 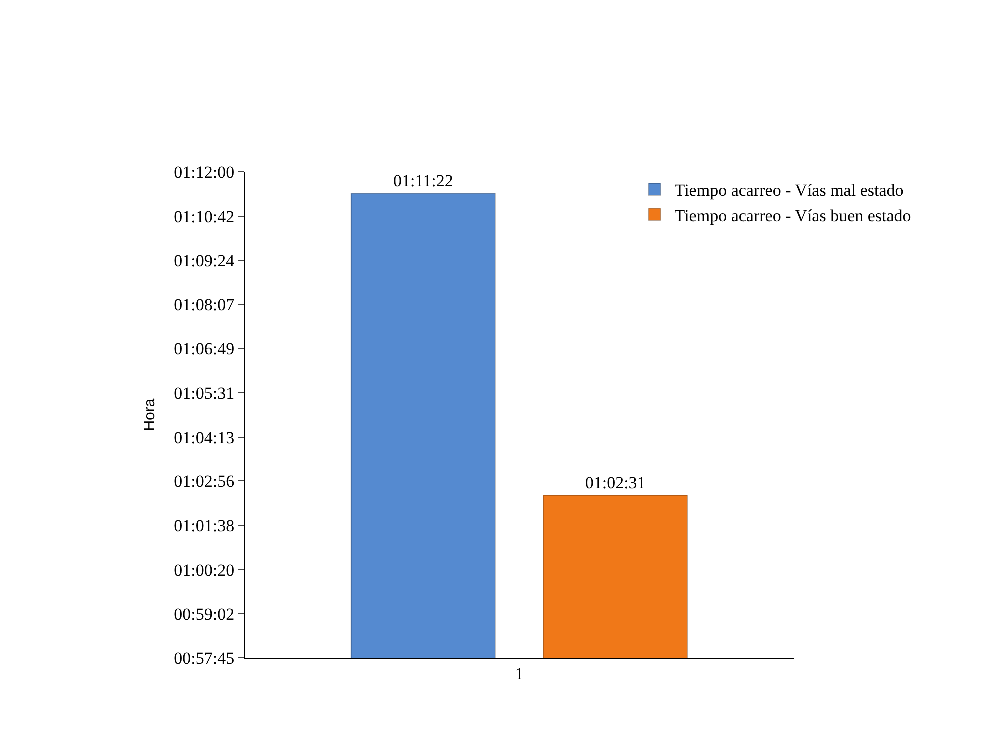 I want to click on y-axis-title: Hora, so click(x=149, y=415).